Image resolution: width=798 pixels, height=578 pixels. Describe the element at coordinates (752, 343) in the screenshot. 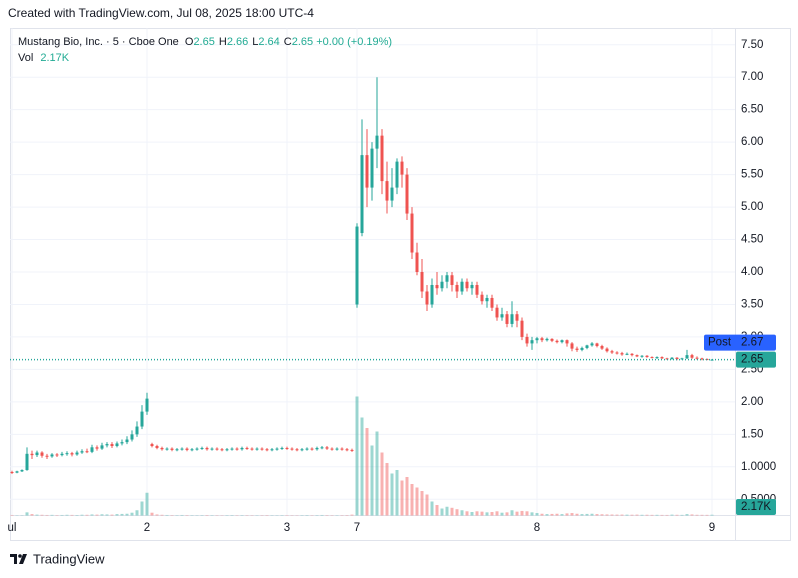

I see `post-price-label: 2.67` at that location.